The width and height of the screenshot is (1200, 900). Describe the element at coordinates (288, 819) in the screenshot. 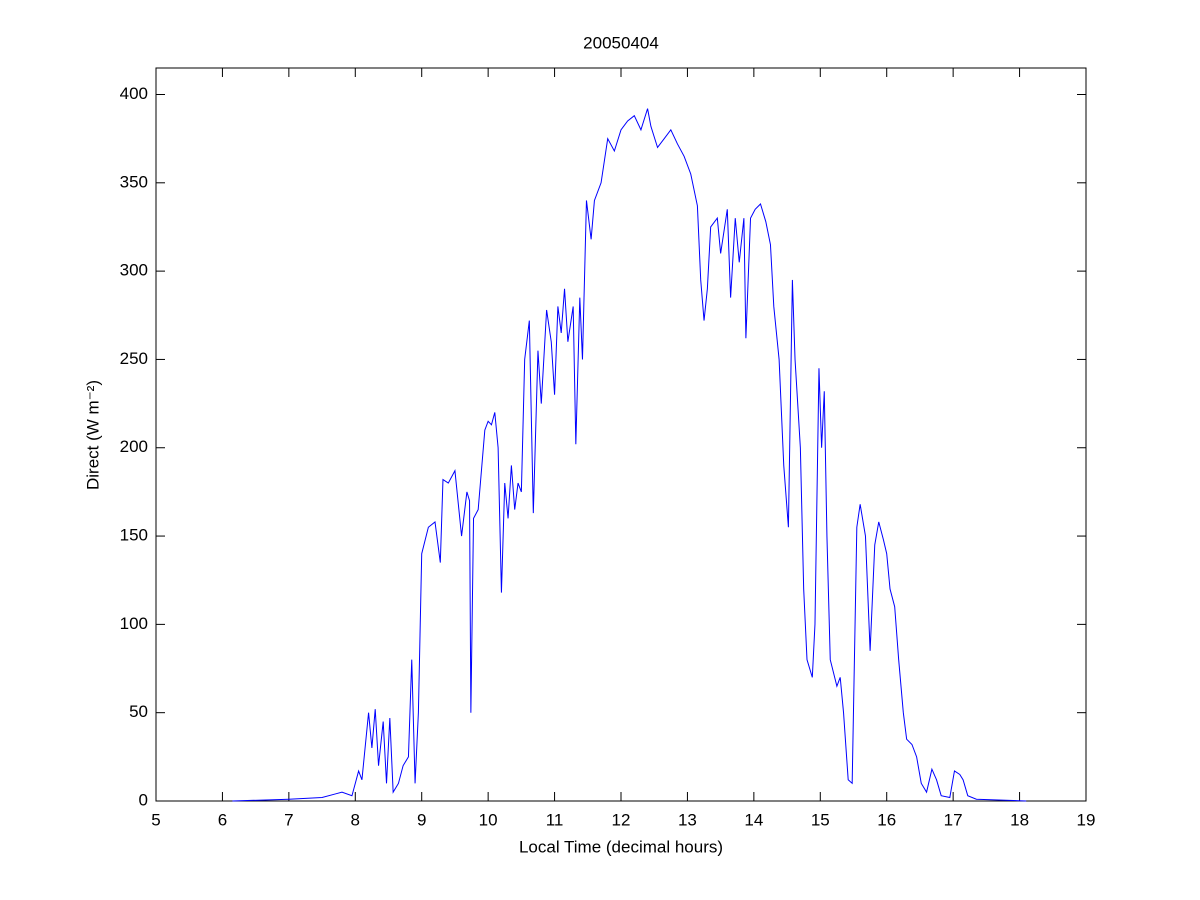

I see `x-tick-label: 7` at that location.